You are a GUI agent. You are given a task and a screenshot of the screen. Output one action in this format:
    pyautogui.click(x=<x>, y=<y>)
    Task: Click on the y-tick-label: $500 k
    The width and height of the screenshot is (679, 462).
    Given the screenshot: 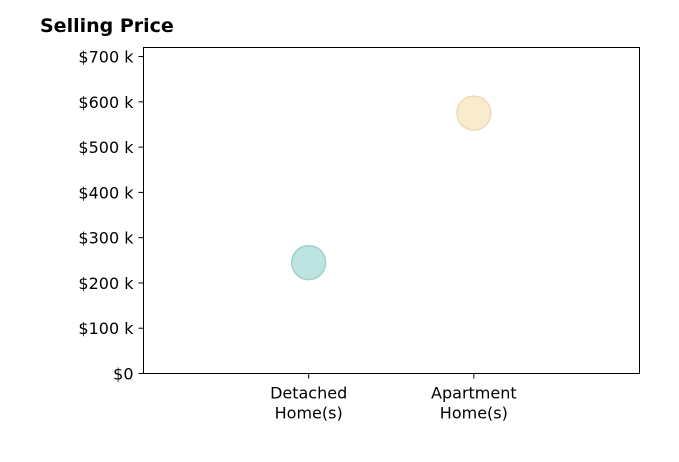 What is the action you would take?
    pyautogui.click(x=106, y=147)
    